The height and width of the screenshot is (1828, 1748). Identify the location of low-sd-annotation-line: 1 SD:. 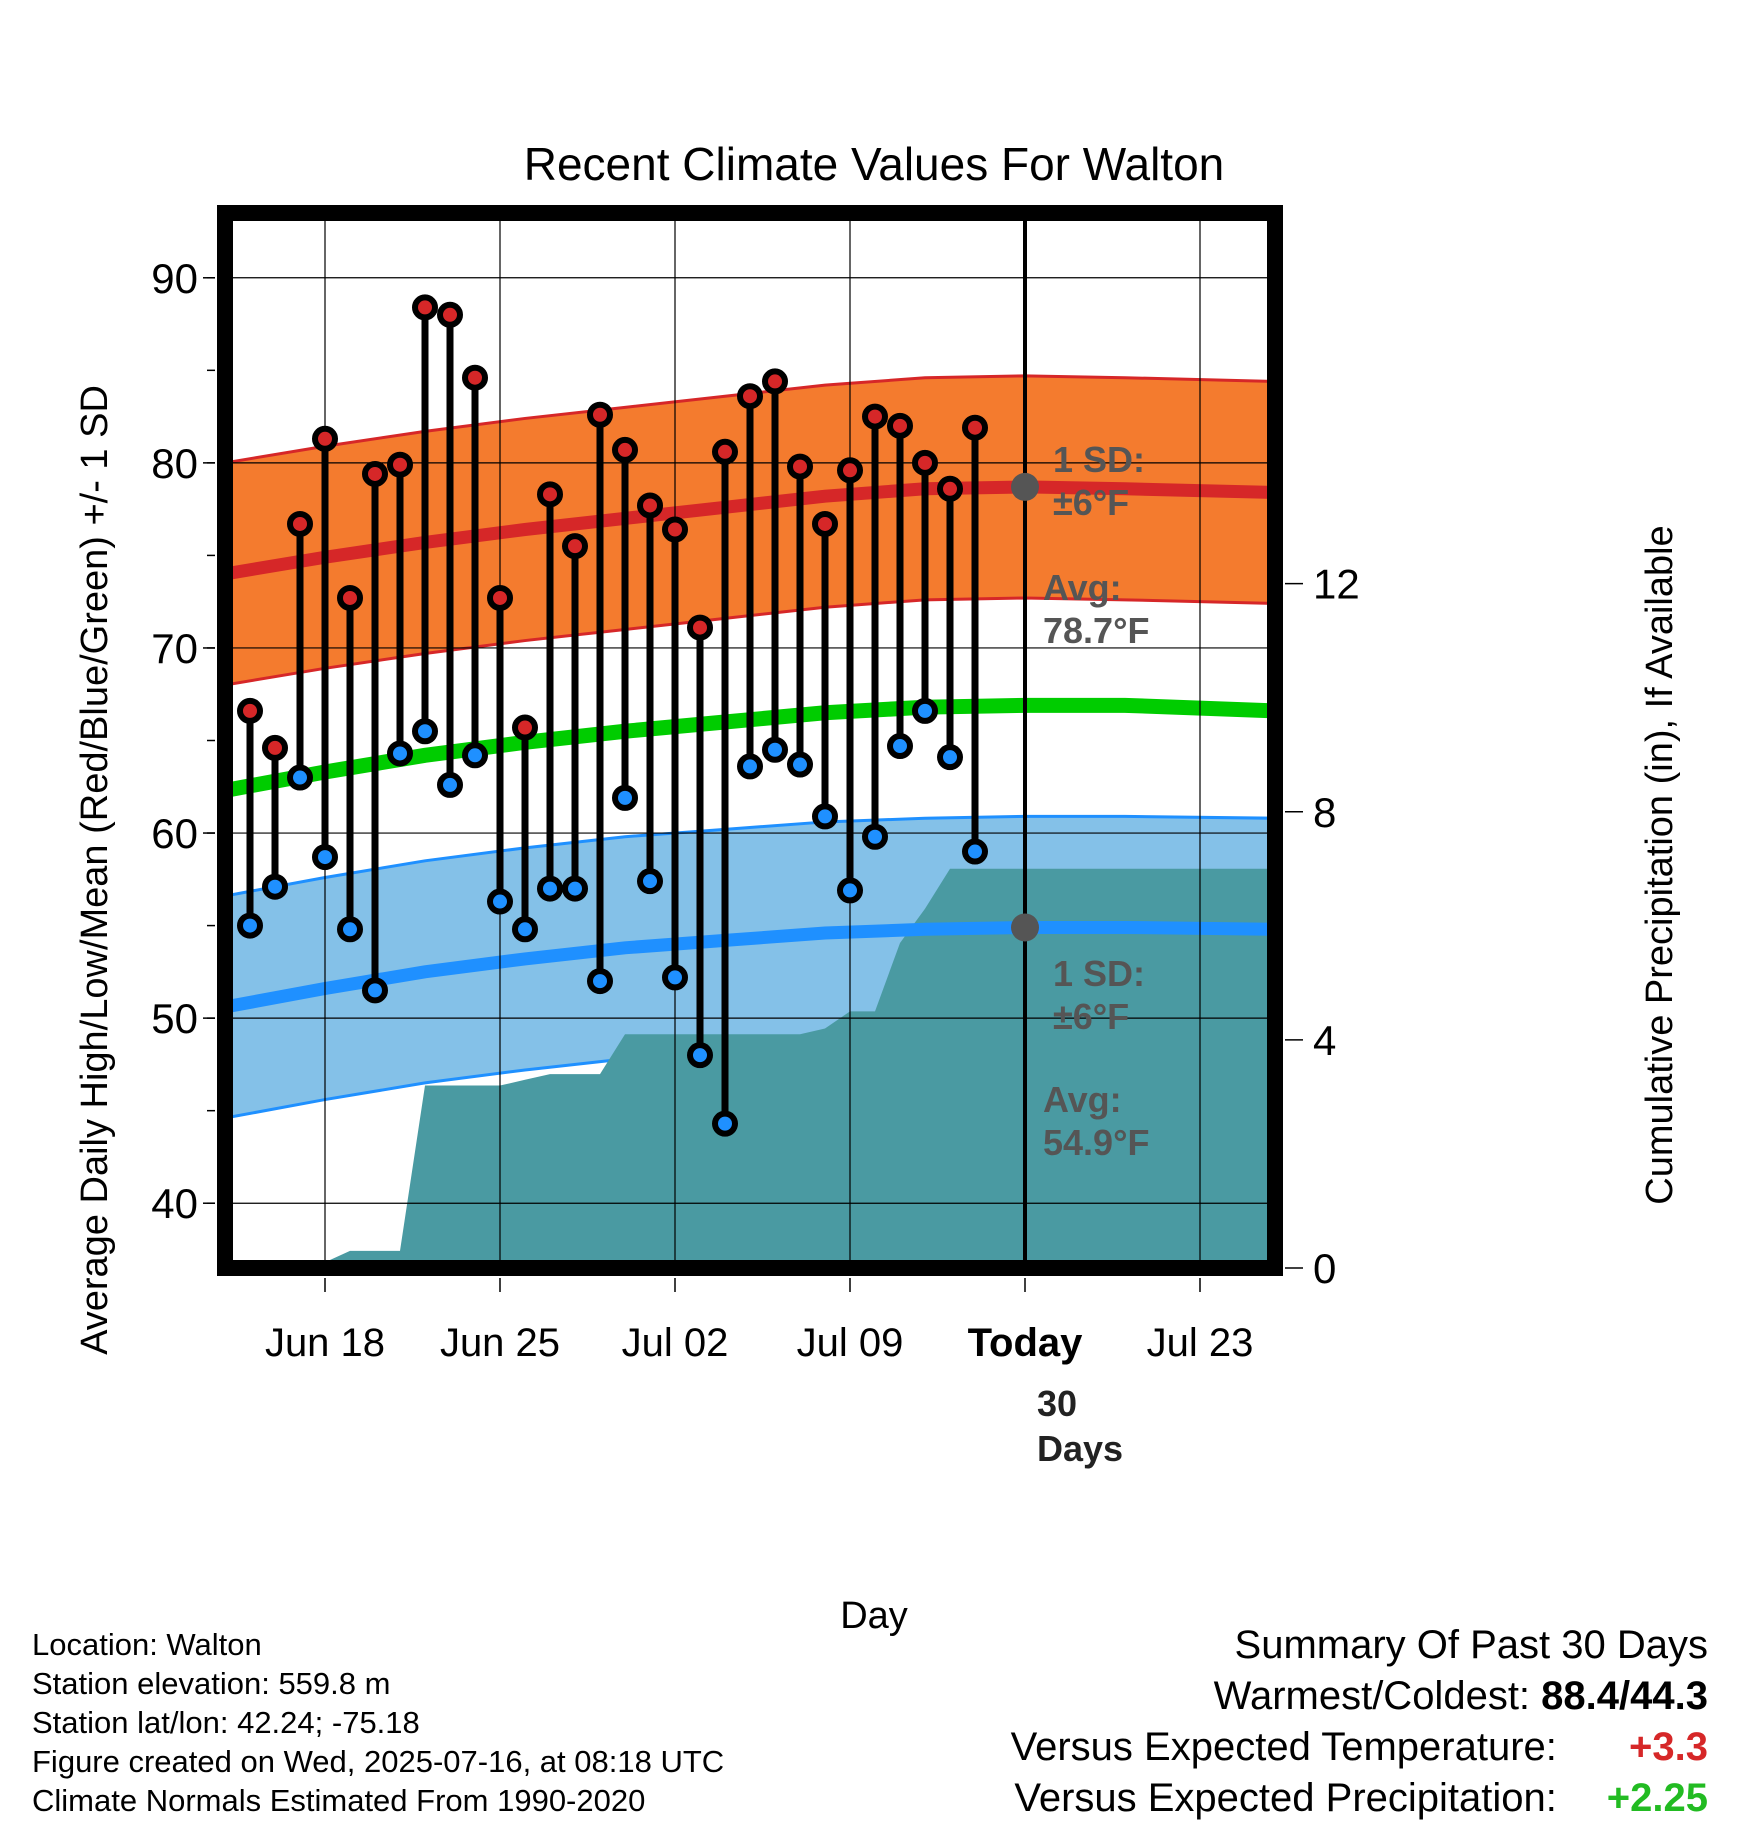
(1099, 973).